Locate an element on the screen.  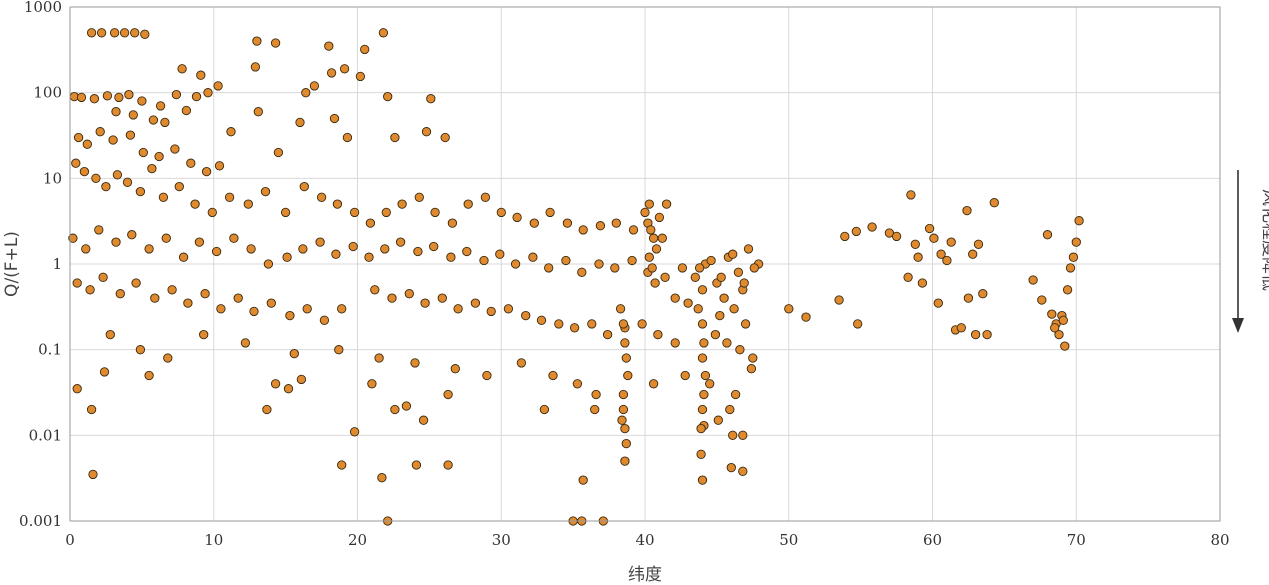
annotation-label: 风化程度降低 is located at coordinates (1264, 240).